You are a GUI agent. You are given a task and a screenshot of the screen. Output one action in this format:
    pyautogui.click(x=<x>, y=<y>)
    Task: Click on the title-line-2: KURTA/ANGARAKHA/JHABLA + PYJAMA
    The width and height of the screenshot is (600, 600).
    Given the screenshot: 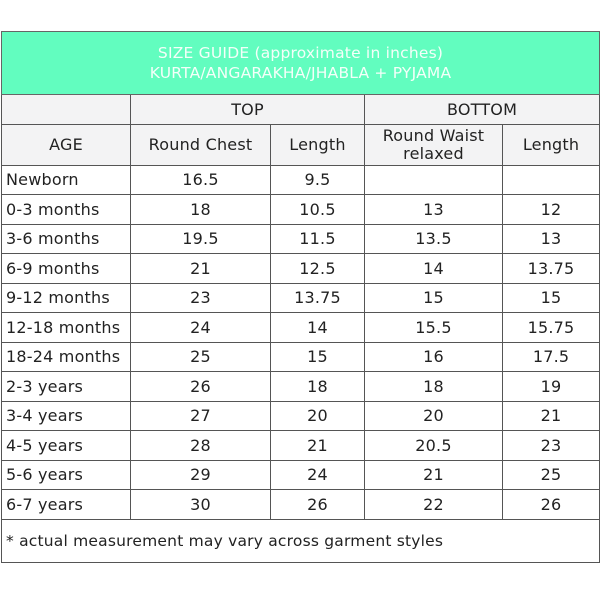 What is the action you would take?
    pyautogui.click(x=300, y=73)
    